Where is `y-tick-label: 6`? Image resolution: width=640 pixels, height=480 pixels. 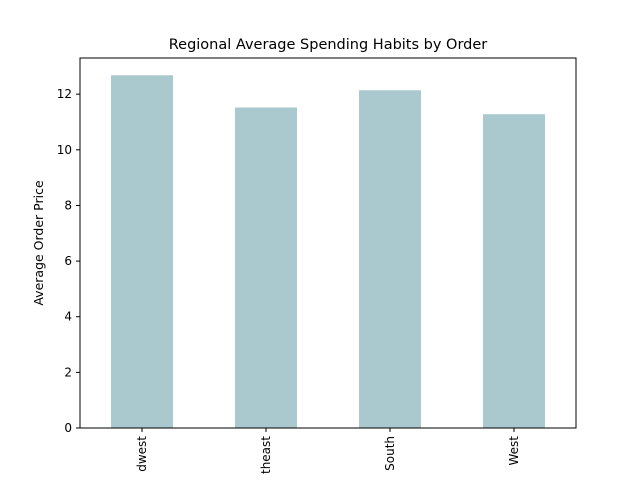 y-tick-label: 6 is located at coordinates (68, 261).